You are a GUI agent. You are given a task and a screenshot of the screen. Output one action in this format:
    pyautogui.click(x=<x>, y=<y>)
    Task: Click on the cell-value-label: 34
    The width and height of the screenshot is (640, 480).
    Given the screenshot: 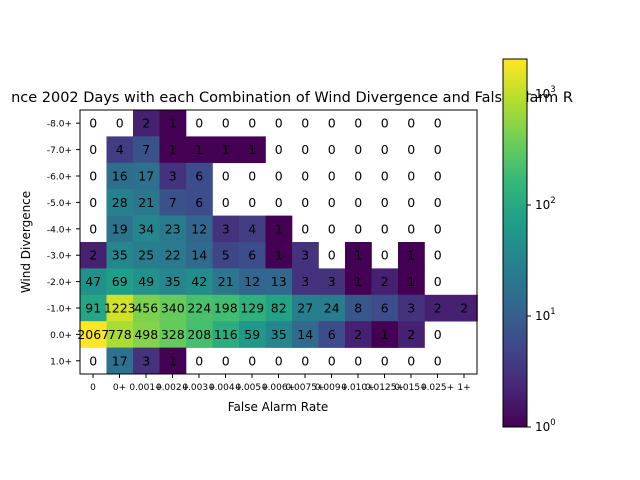 What is the action you would take?
    pyautogui.click(x=146, y=228)
    